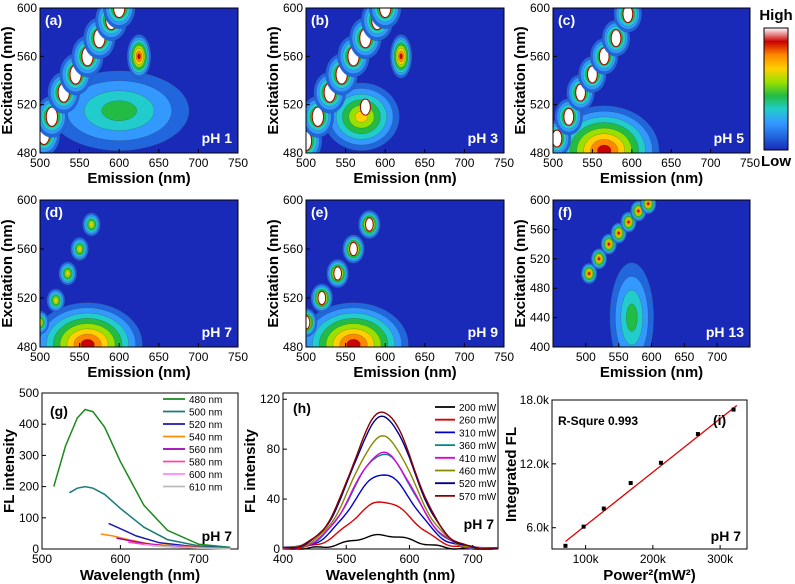 The height and width of the screenshot is (584, 795). I want to click on y-tick-label: 440, so click(540, 318).